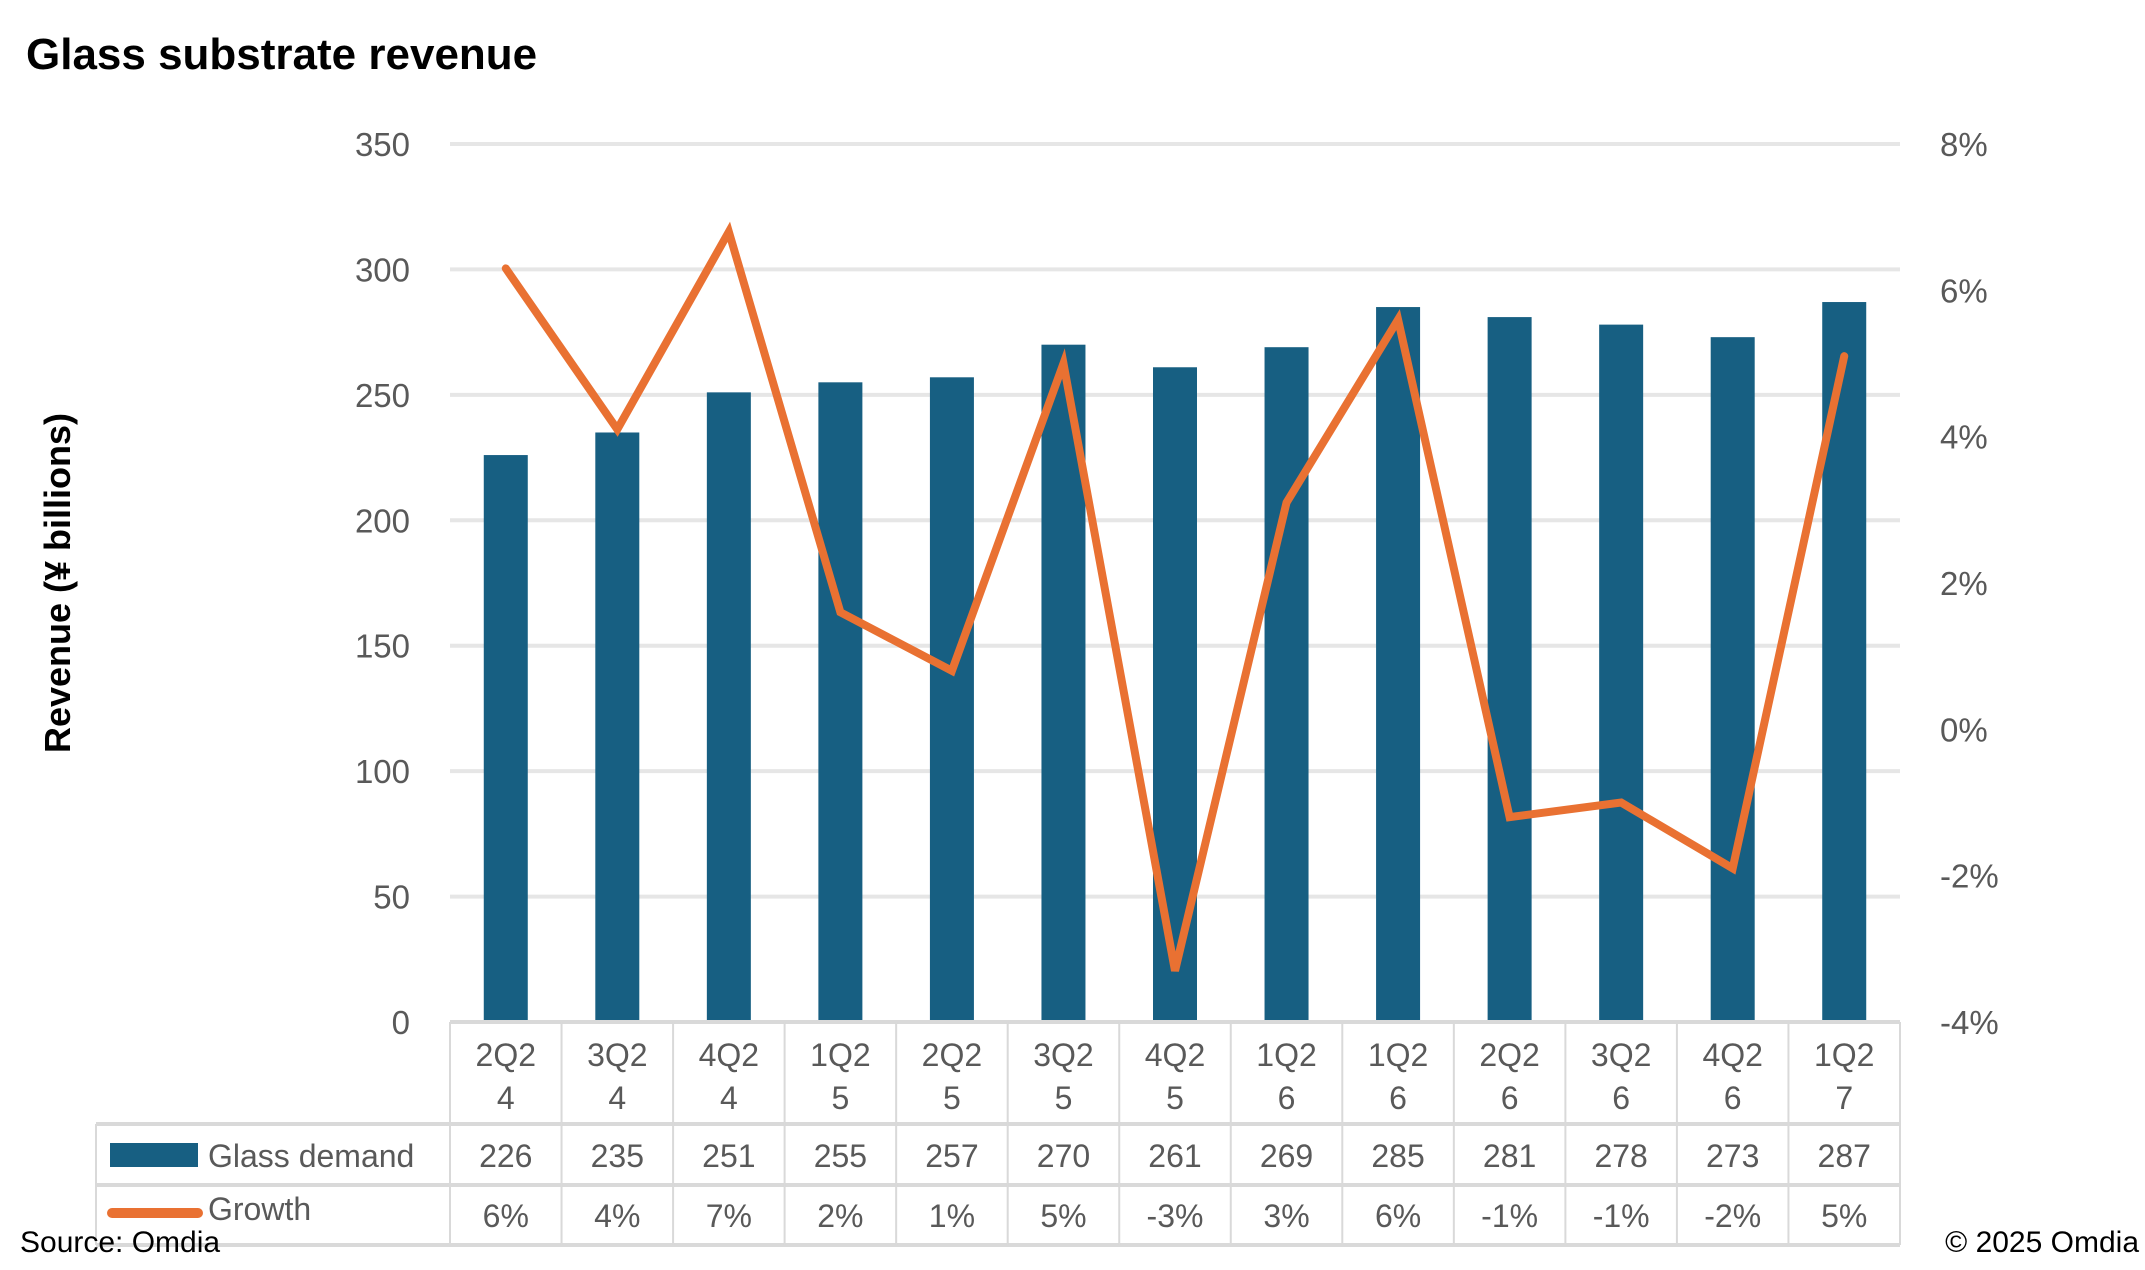 Image resolution: width=2145 pixels, height=1270 pixels. What do you see at coordinates (154, 1155) in the screenshot?
I see `legend-bar-swatch` at bounding box center [154, 1155].